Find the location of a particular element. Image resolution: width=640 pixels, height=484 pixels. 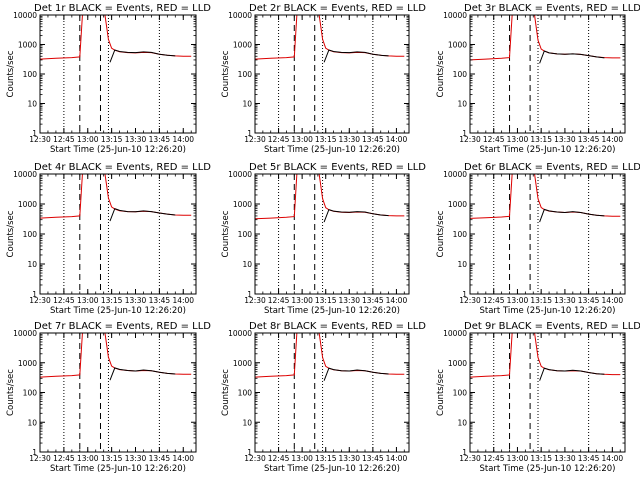

panel-title: Det 6r BLACK = Events, RED = LLD is located at coordinates (552, 167).